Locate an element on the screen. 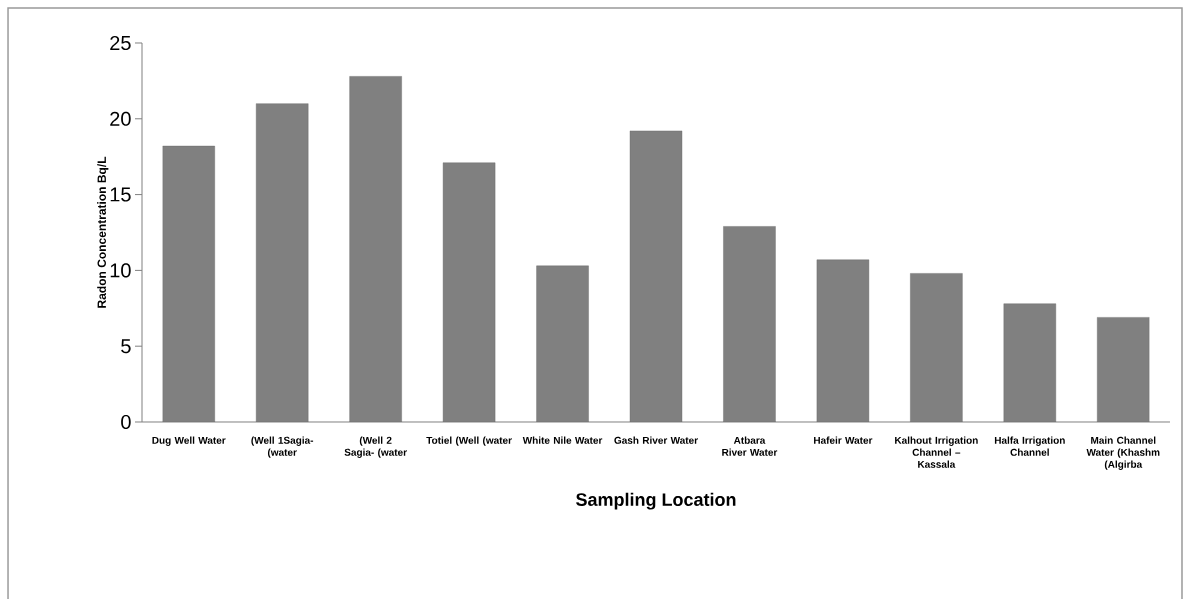 The height and width of the screenshot is (599, 1187). x-tick-label: Dug Well Water is located at coordinates (189, 441).